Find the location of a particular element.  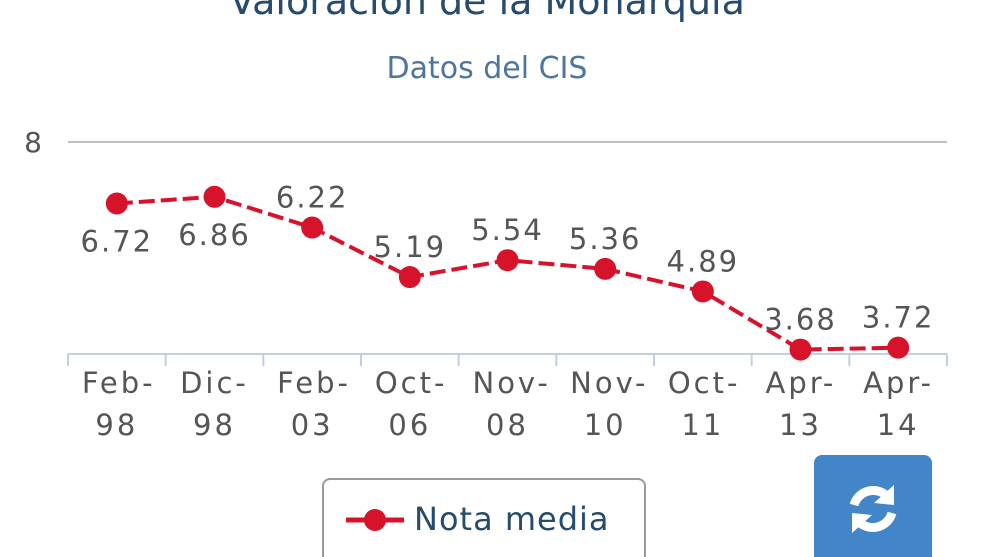

data-label: 3.72 is located at coordinates (898, 318).